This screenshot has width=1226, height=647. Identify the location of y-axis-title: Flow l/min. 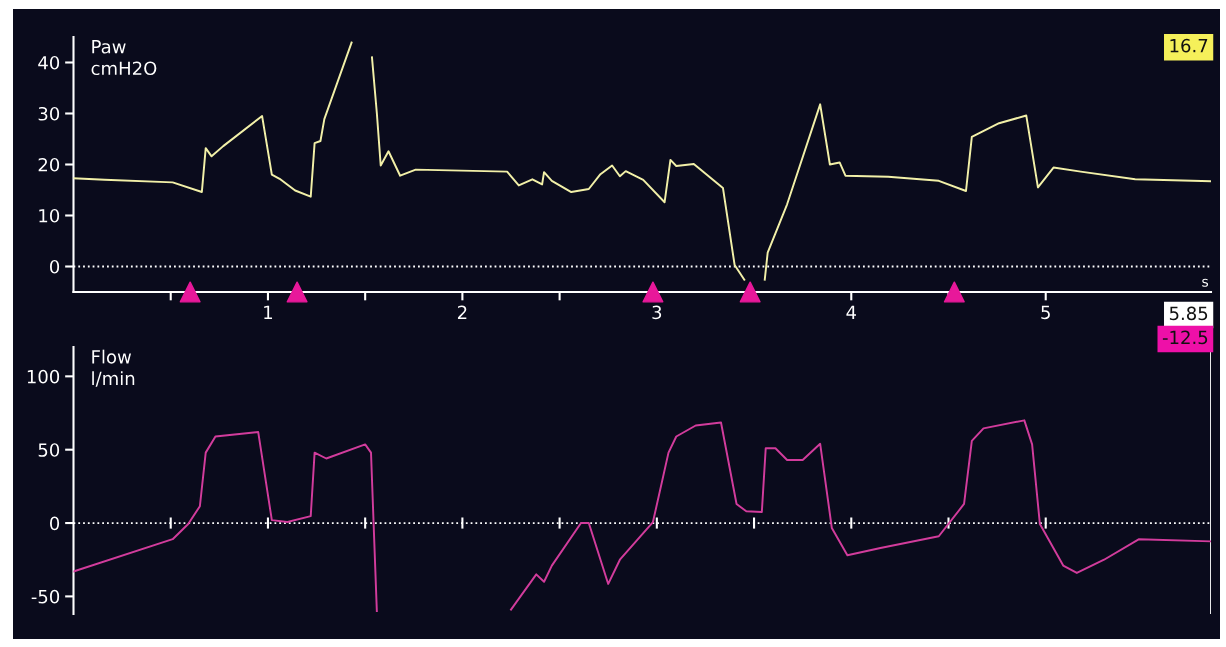
(113, 368).